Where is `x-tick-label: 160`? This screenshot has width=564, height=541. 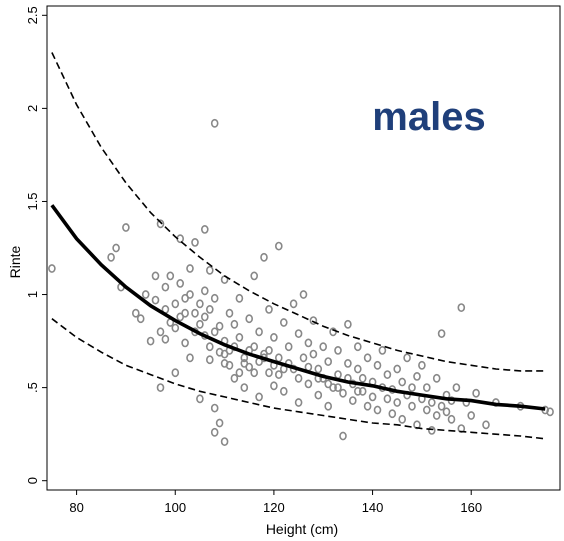
x-tick-label: 160 is located at coordinates (471, 507).